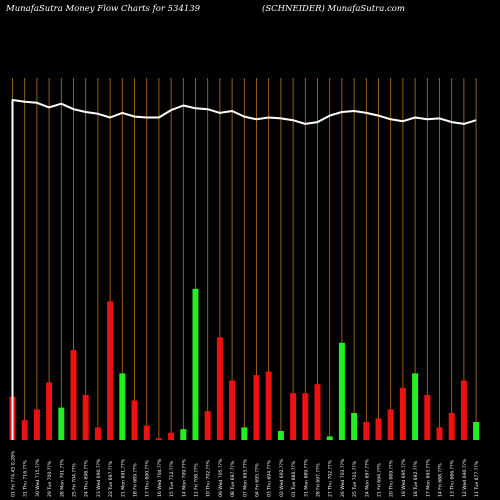 The width and height of the screenshot is (500, 500). Describe the element at coordinates (172, 478) in the screenshot. I see `x-tick-label: 15 Tue 712.??%` at that location.